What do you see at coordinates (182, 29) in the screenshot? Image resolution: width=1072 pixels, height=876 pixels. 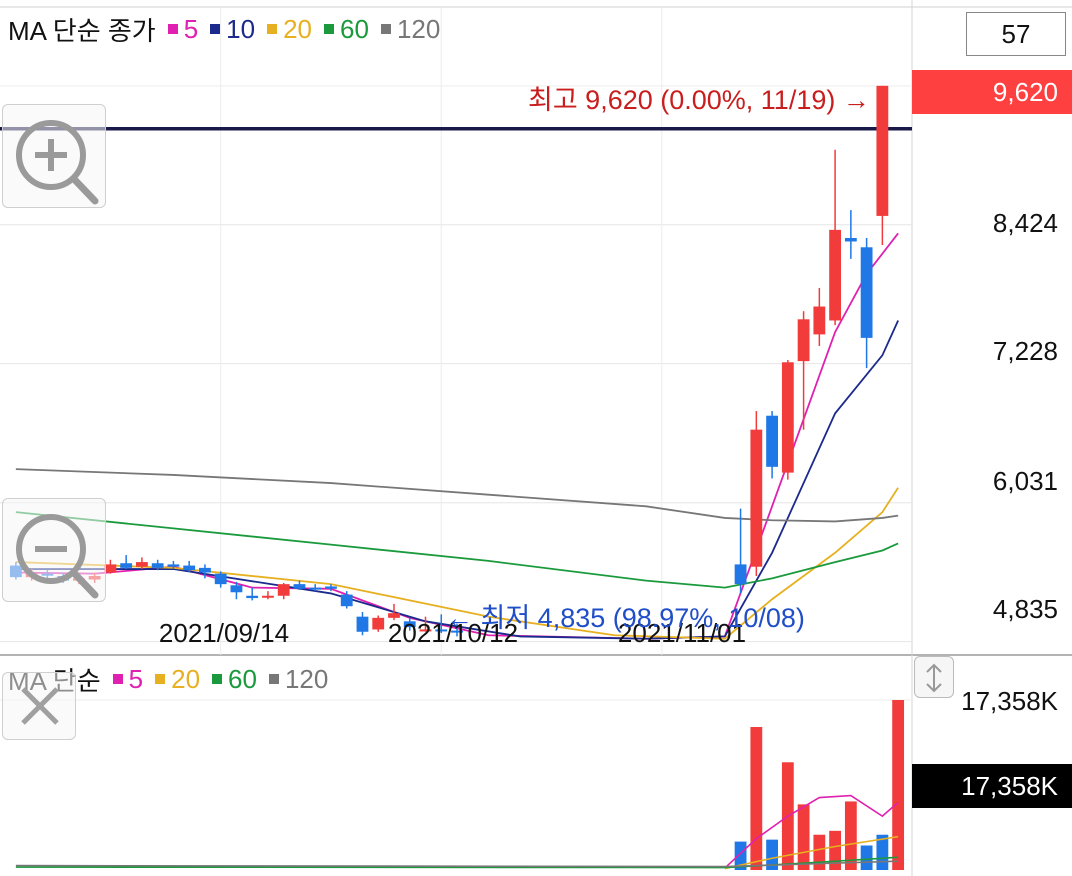 I see `legend-ma5: 5` at bounding box center [182, 29].